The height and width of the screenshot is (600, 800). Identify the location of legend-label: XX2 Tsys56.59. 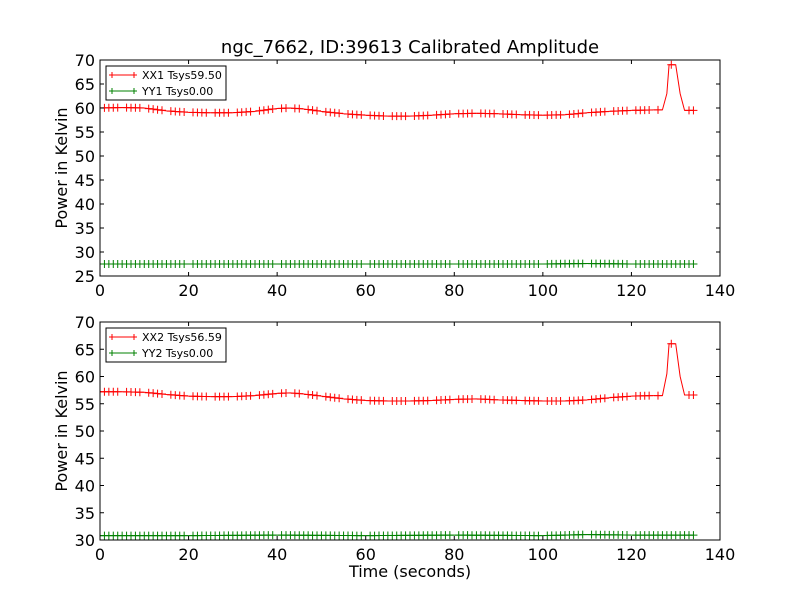
(182, 337).